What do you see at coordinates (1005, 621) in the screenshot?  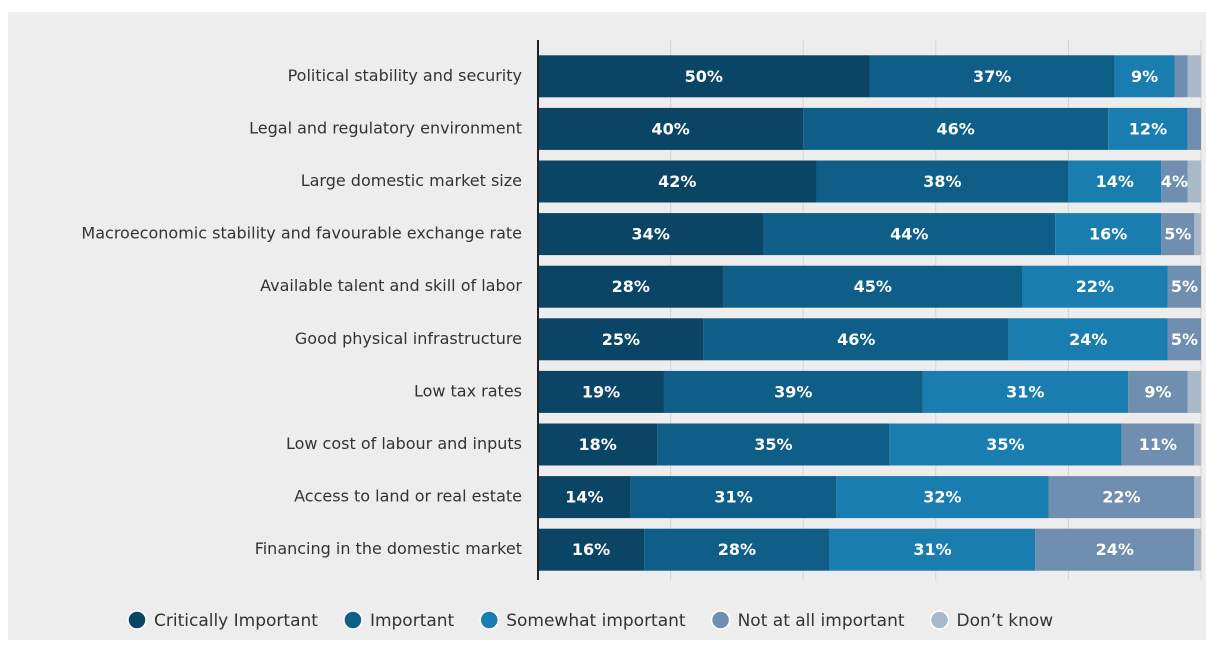 I see `legend-label: Don’t know` at bounding box center [1005, 621].